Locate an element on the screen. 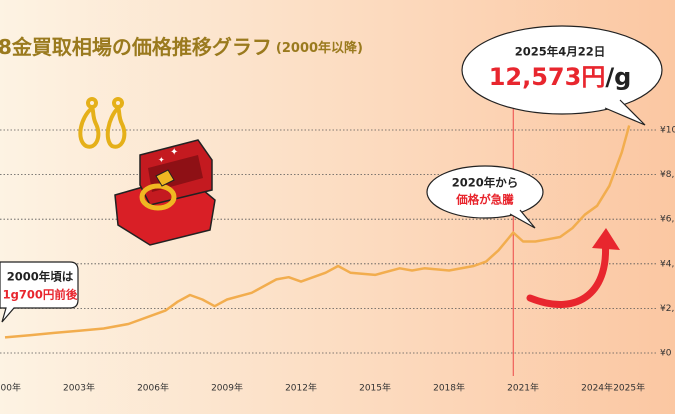  x-tick-label: 2015年 is located at coordinates (375, 388).